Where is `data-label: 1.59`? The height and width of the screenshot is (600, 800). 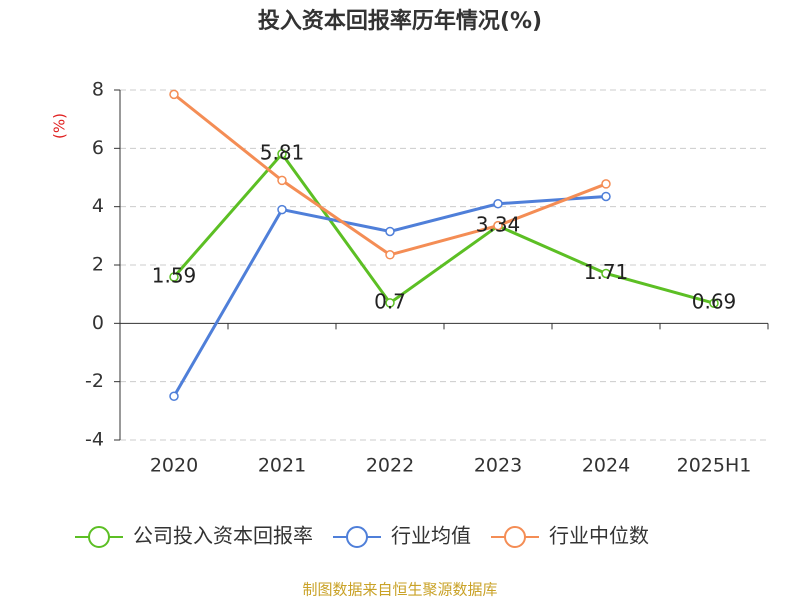 data-label: 1.59 is located at coordinates (174, 275).